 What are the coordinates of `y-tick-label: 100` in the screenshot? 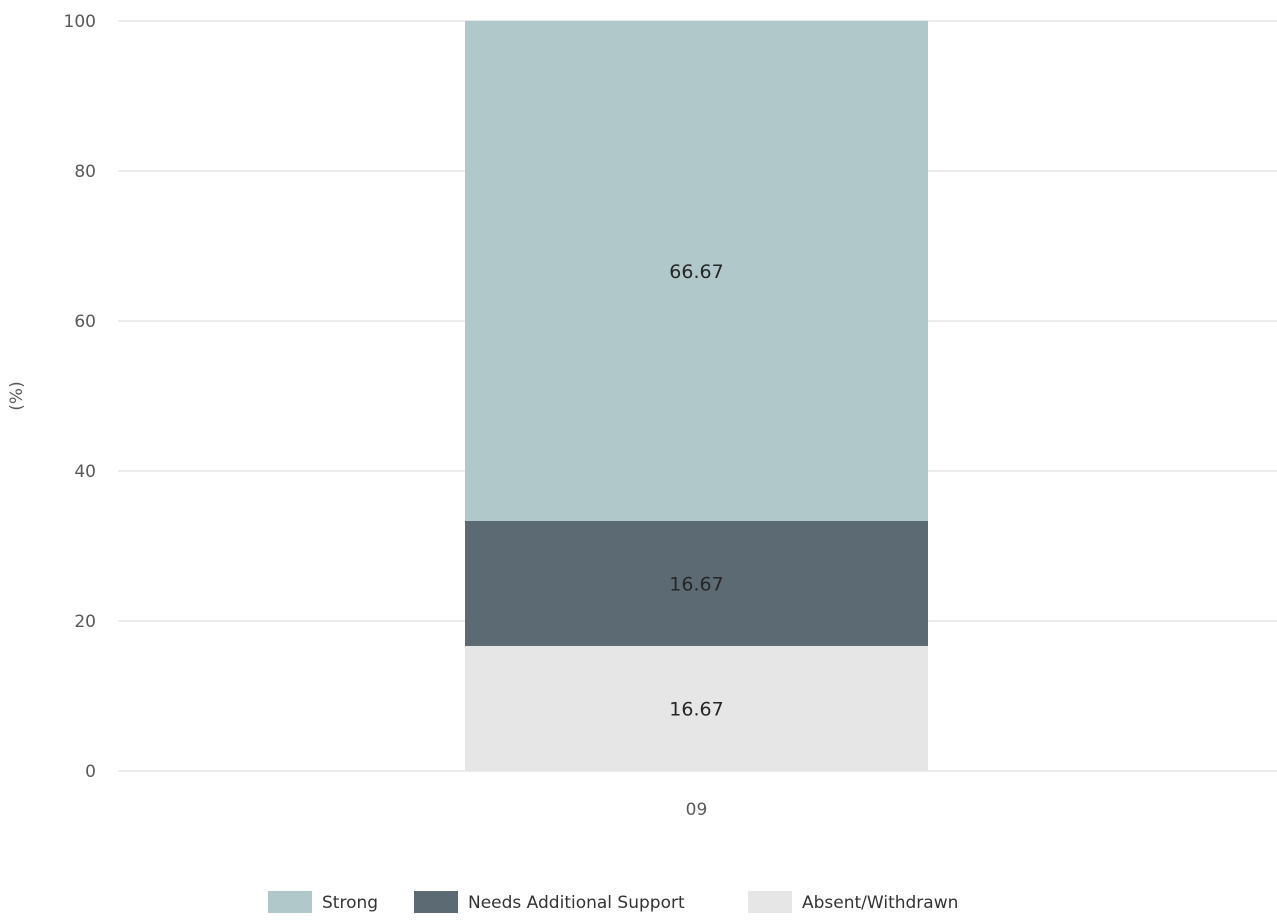 It's located at (80, 22).